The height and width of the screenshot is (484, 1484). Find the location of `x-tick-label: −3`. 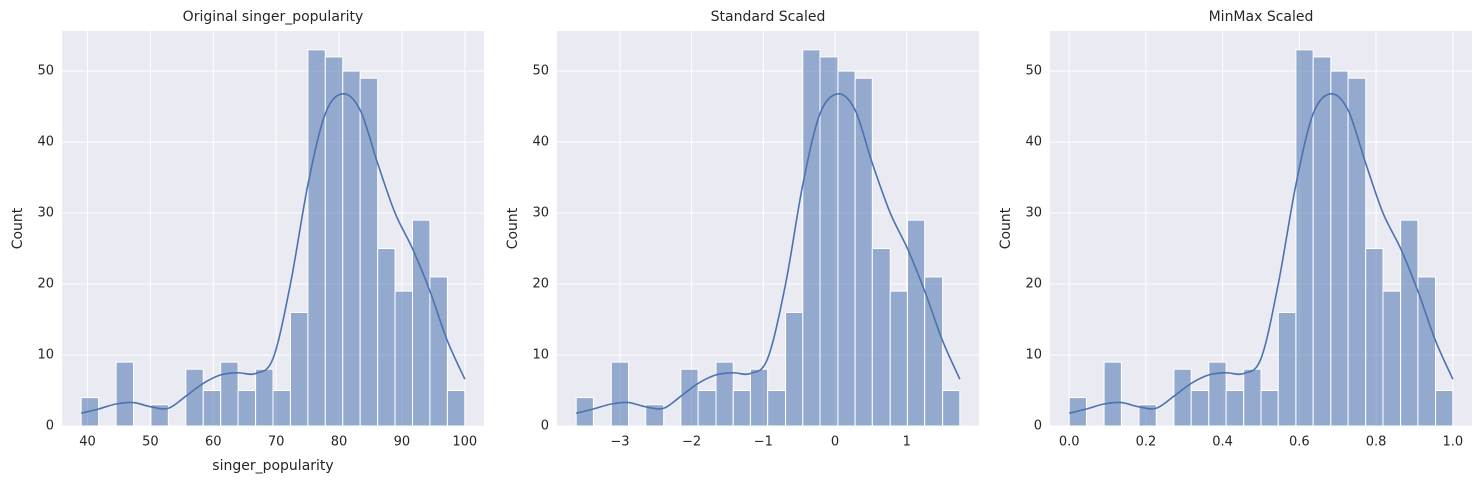

x-tick-label: −3 is located at coordinates (619, 442).